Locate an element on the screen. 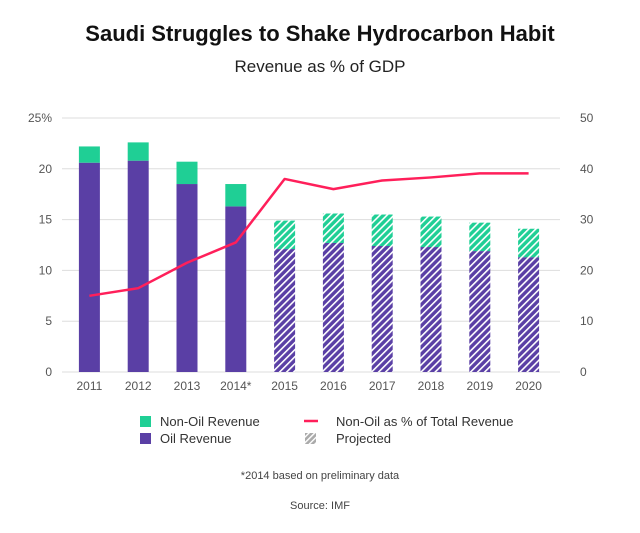  legend-label-projected: Projected is located at coordinates (363, 438).